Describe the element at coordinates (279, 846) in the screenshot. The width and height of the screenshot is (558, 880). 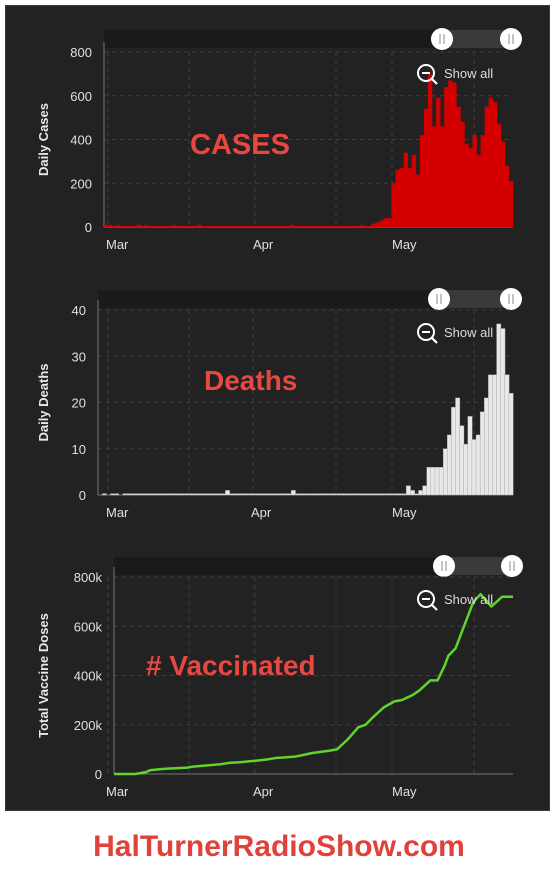
I see `footer-site-name: HalTurnerRadioShow.com` at that location.